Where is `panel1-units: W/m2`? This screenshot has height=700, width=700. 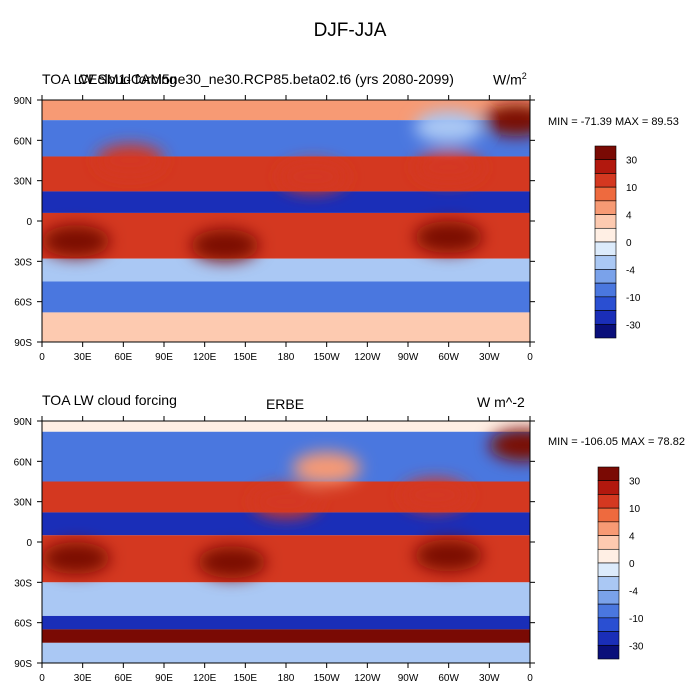
panel1-units: W/m2 is located at coordinates (510, 79).